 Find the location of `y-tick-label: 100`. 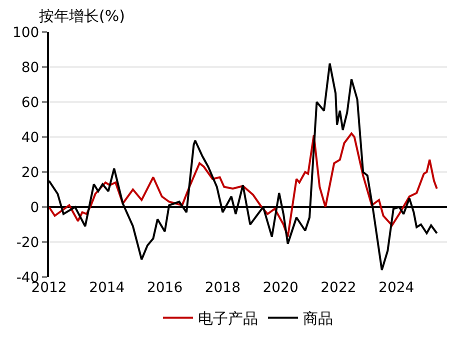

y-tick-label: 100 is located at coordinates (26, 32).